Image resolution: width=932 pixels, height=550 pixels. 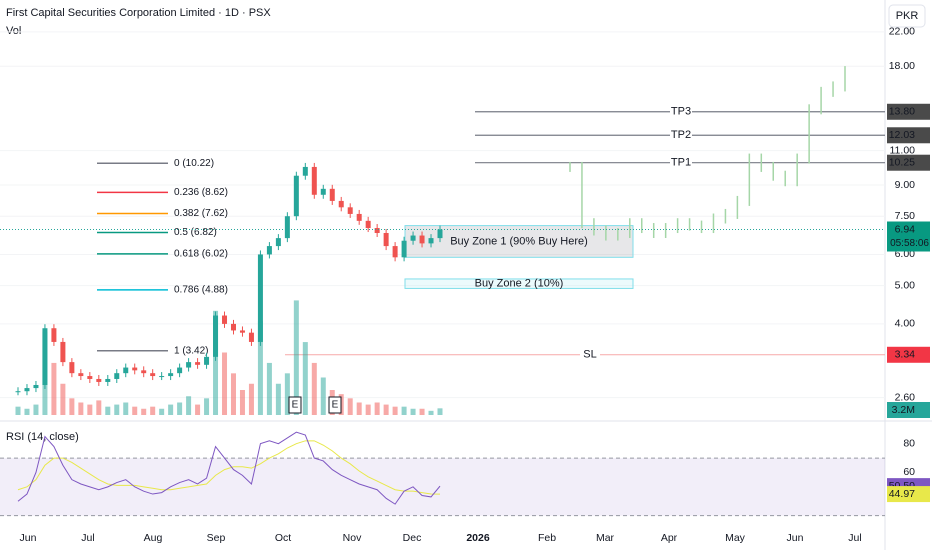 I want to click on x-tick-label: Dec, so click(x=412, y=538).